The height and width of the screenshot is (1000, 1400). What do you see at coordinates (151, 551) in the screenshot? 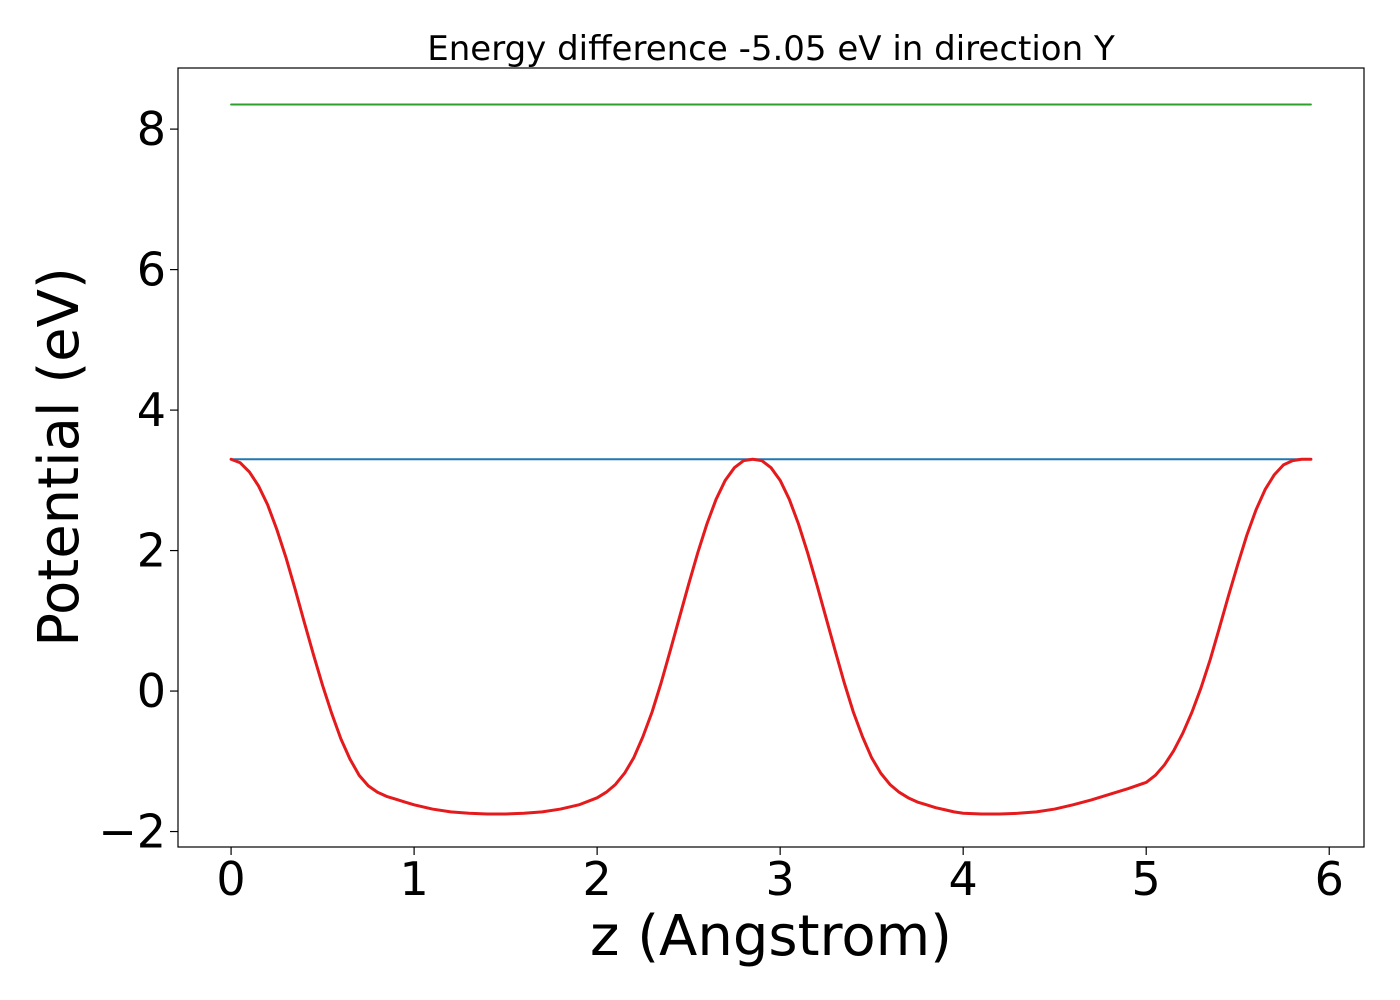
I see `y-tick-label: 2` at bounding box center [151, 551].